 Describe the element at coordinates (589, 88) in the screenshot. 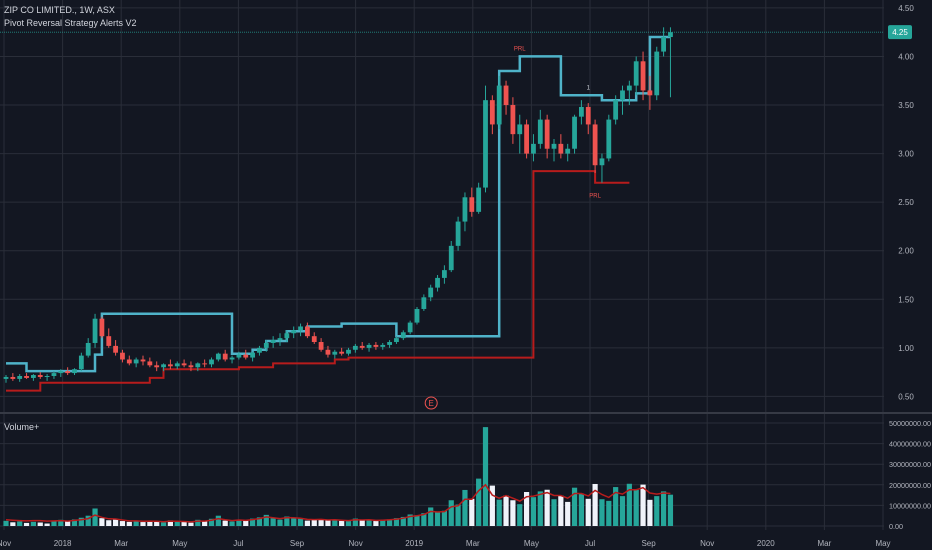

I see `signal-label: 1` at that location.